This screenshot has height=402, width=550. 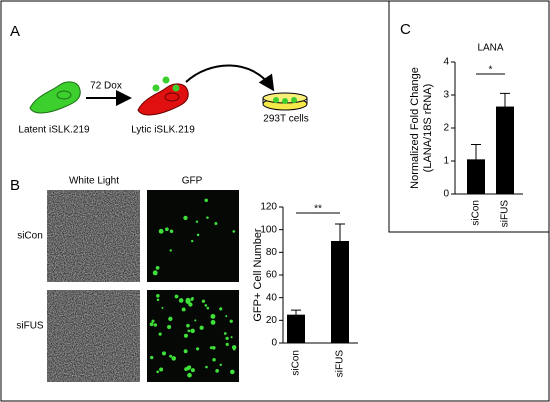 What do you see at coordinates (193, 288) in the screenshot?
I see `gfp-cells` at bounding box center [193, 288].